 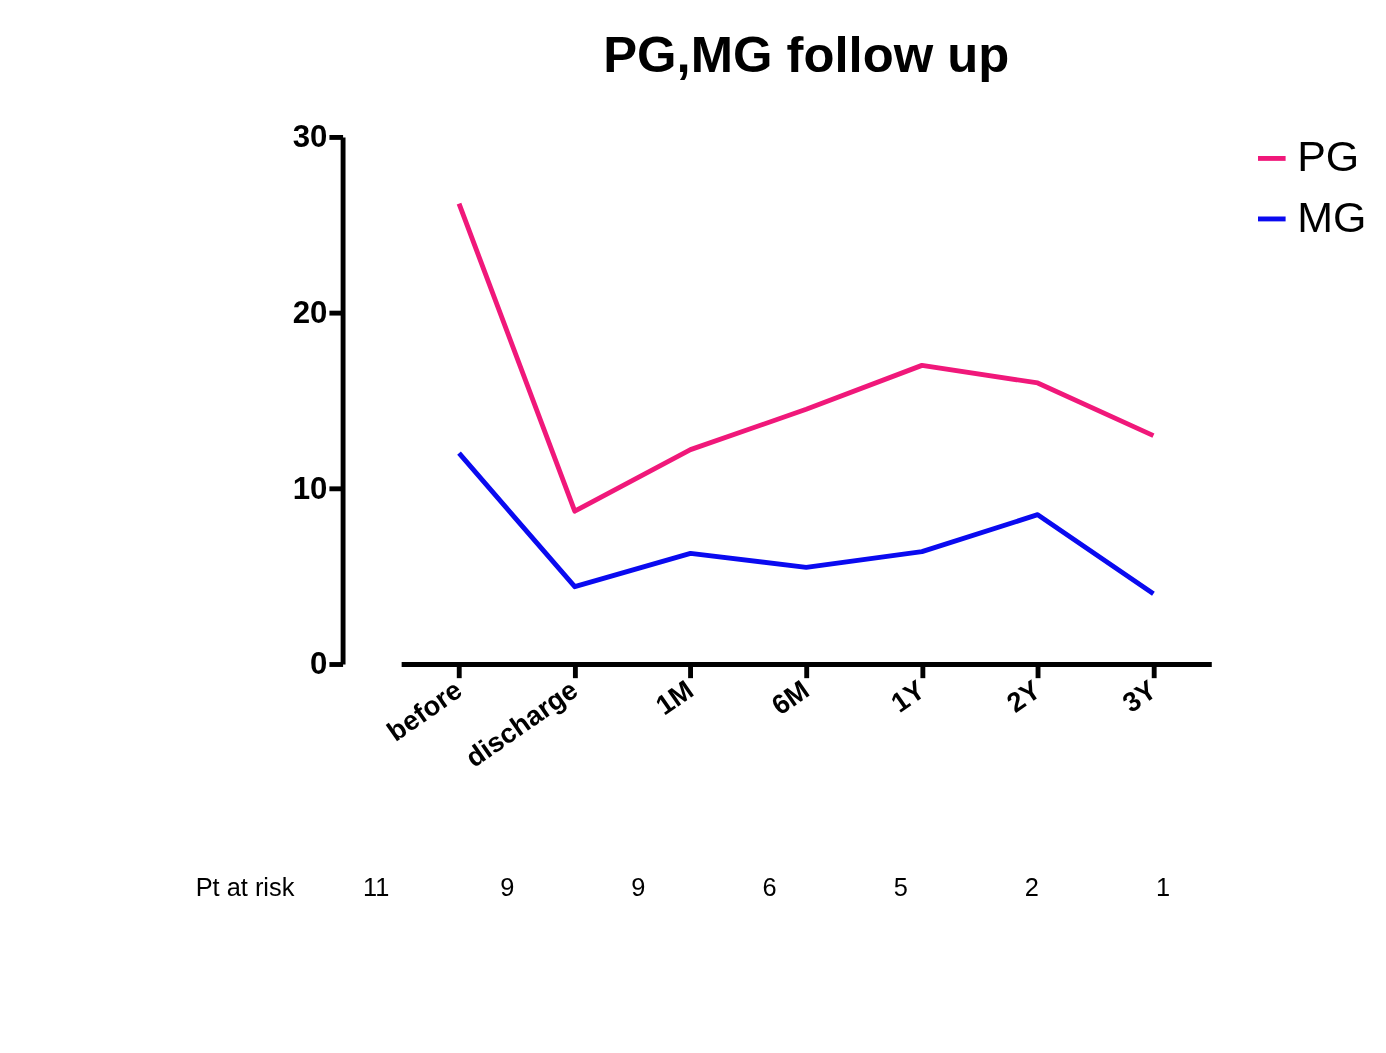 What do you see at coordinates (310, 488) in the screenshot?
I see `y-tick-label: 10` at bounding box center [310, 488].